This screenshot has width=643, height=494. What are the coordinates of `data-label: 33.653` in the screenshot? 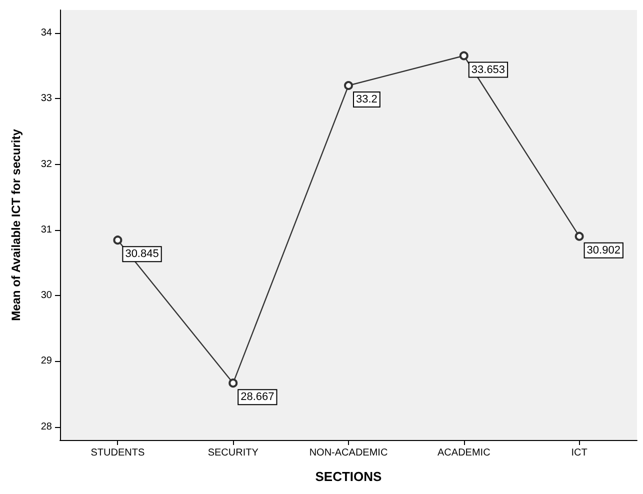 It's located at (488, 70).